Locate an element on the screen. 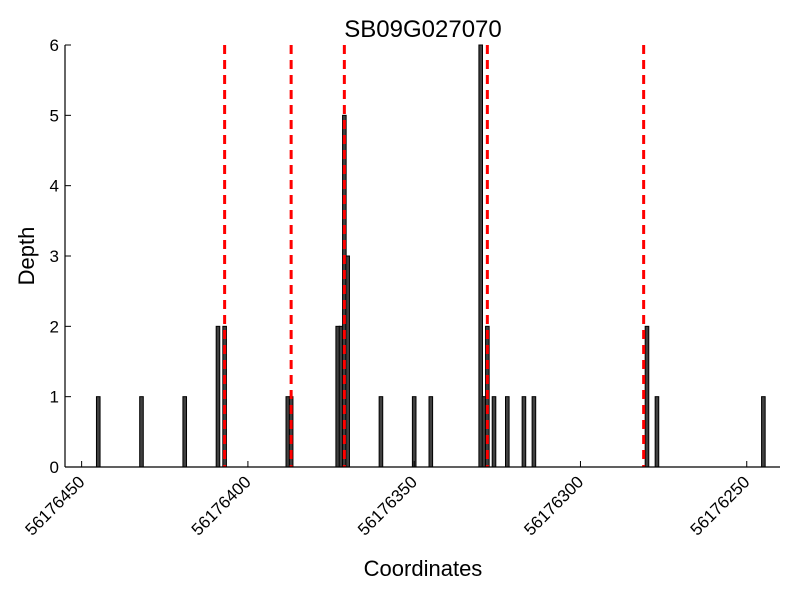 This screenshot has width=800, height=600. y-tick-label-5: 5 is located at coordinates (54, 115).